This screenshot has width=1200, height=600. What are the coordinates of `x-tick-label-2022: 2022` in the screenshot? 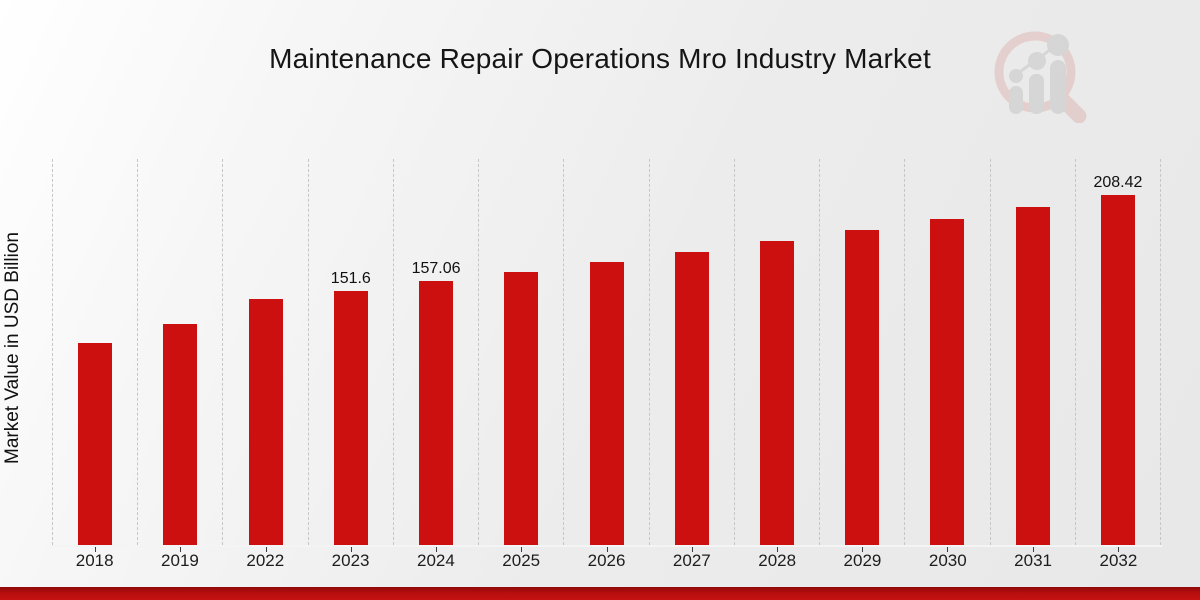 It's located at (265, 560).